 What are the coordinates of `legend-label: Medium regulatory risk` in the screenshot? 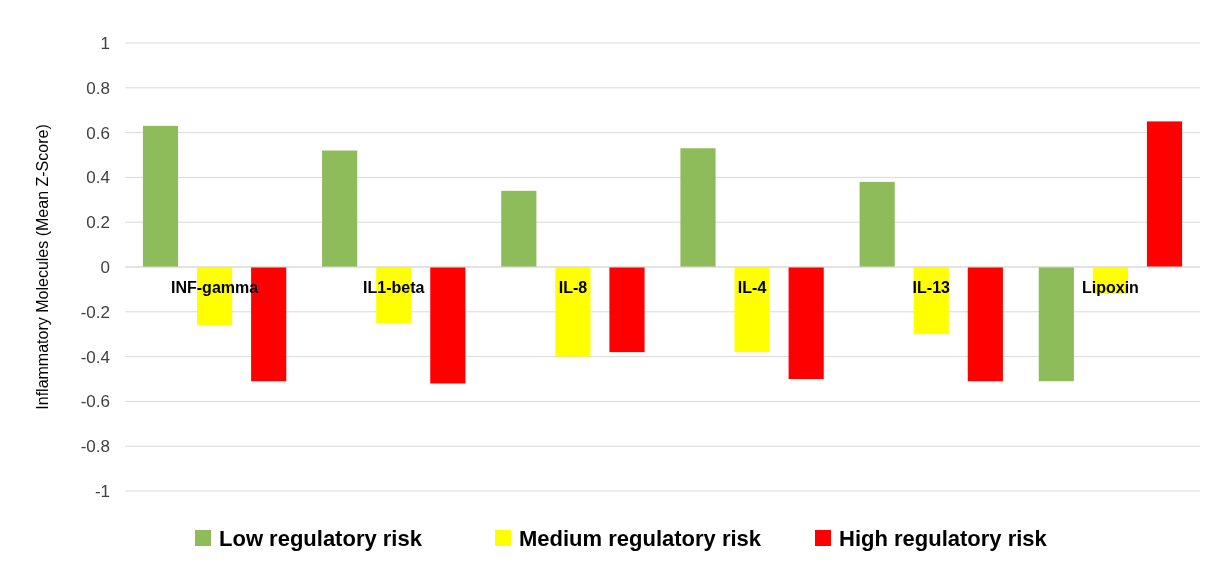 It's located at (640, 538).